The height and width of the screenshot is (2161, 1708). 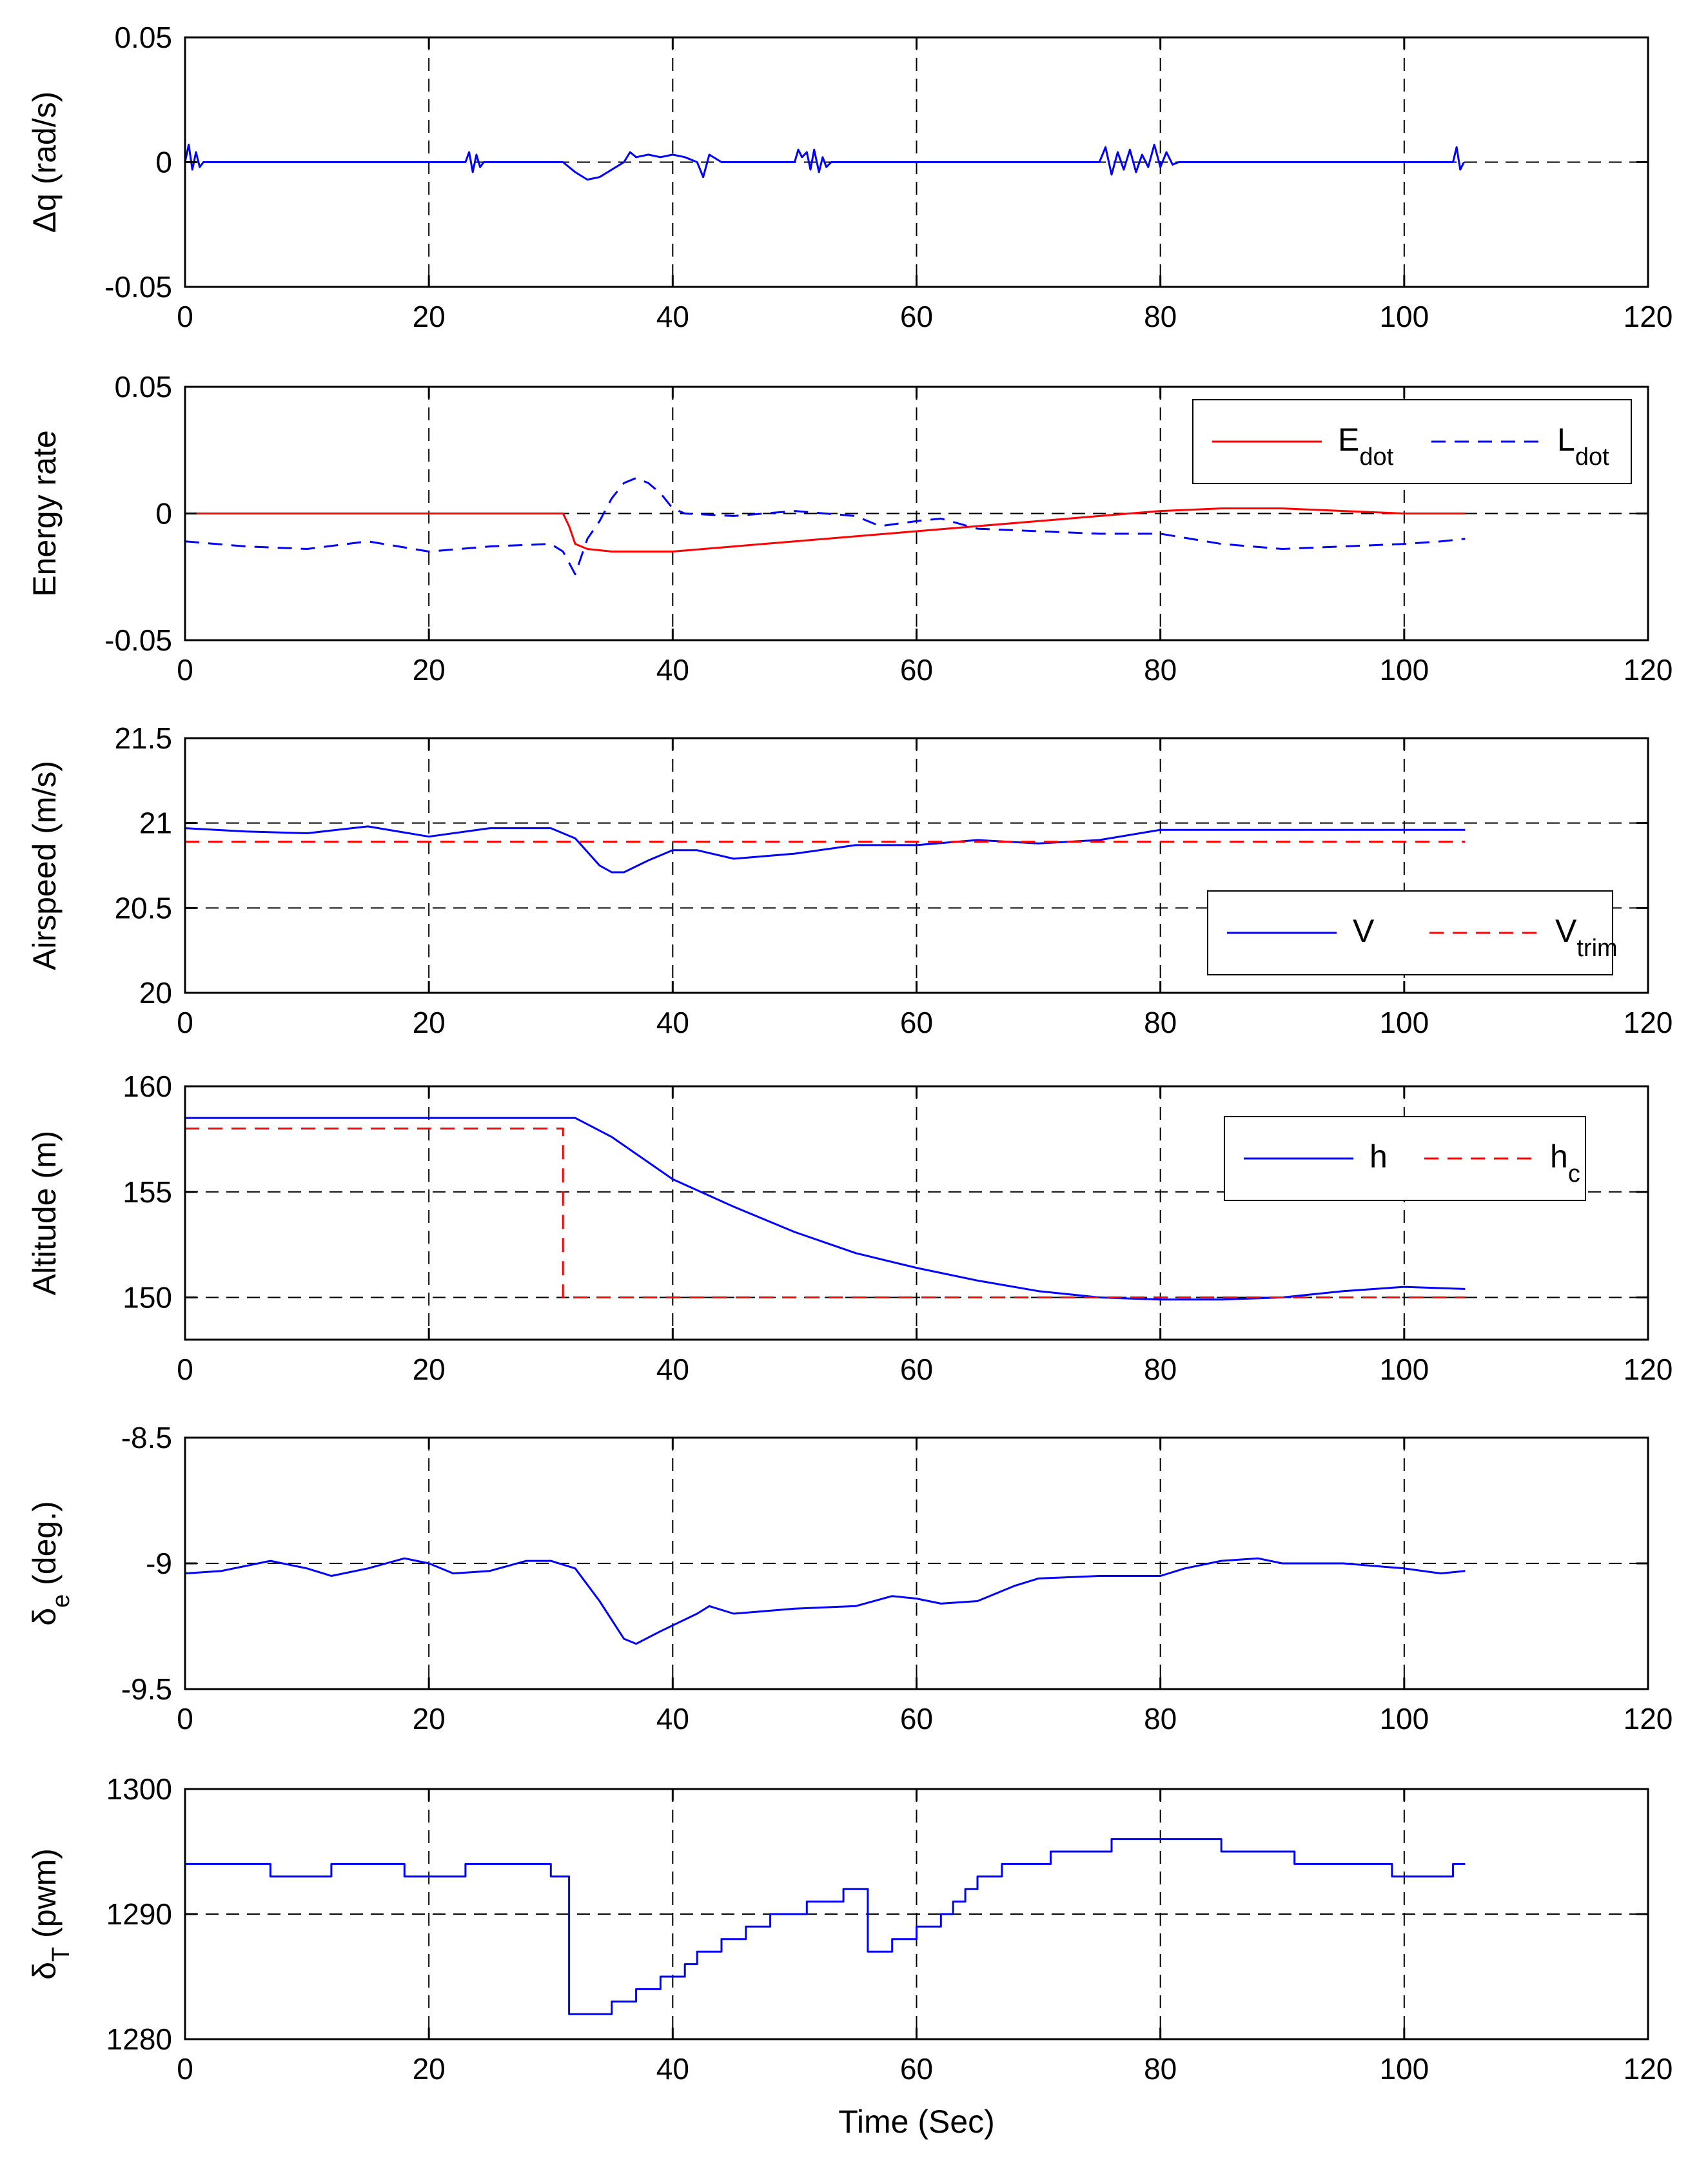 I want to click on legend-label-2: hc, so click(x=1565, y=1163).